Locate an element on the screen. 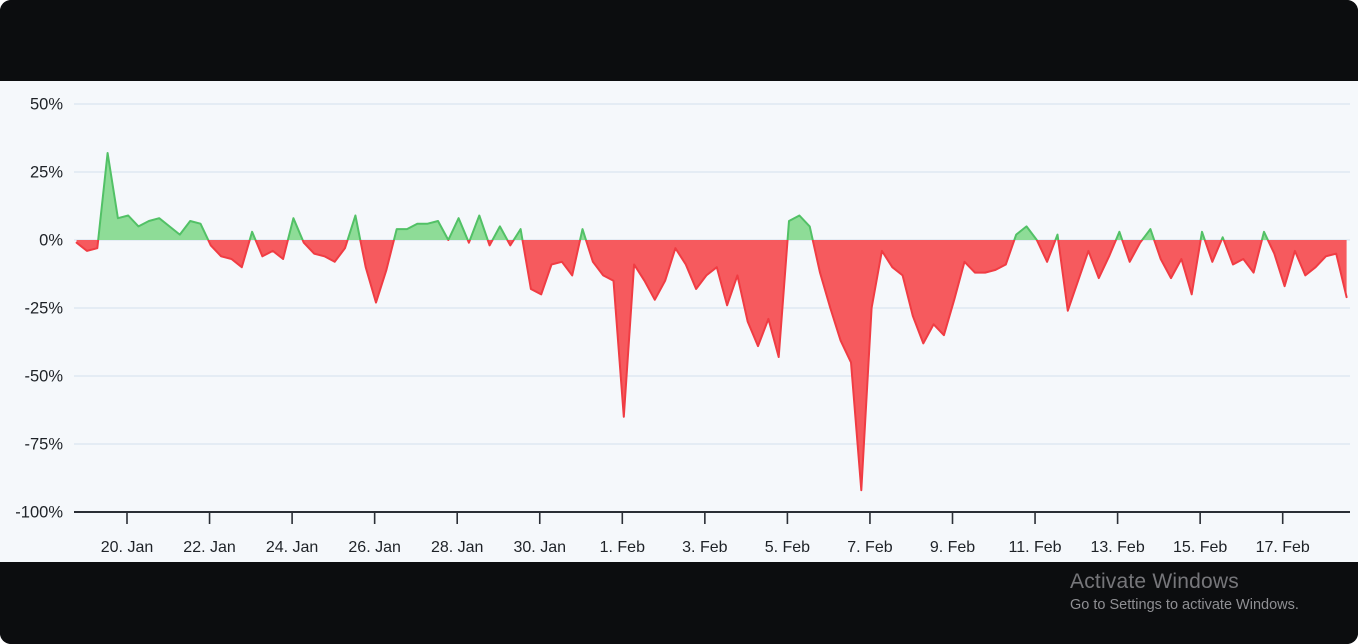  app-footer is located at coordinates (679, 603).